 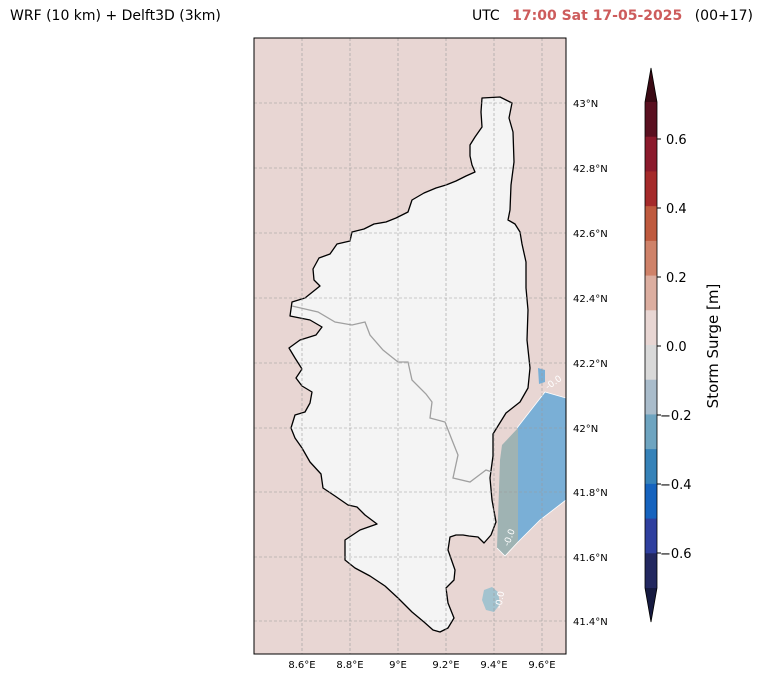 What do you see at coordinates (541, 665) in the screenshot?
I see `lon-tick-label: 9.6°E` at bounding box center [541, 665].